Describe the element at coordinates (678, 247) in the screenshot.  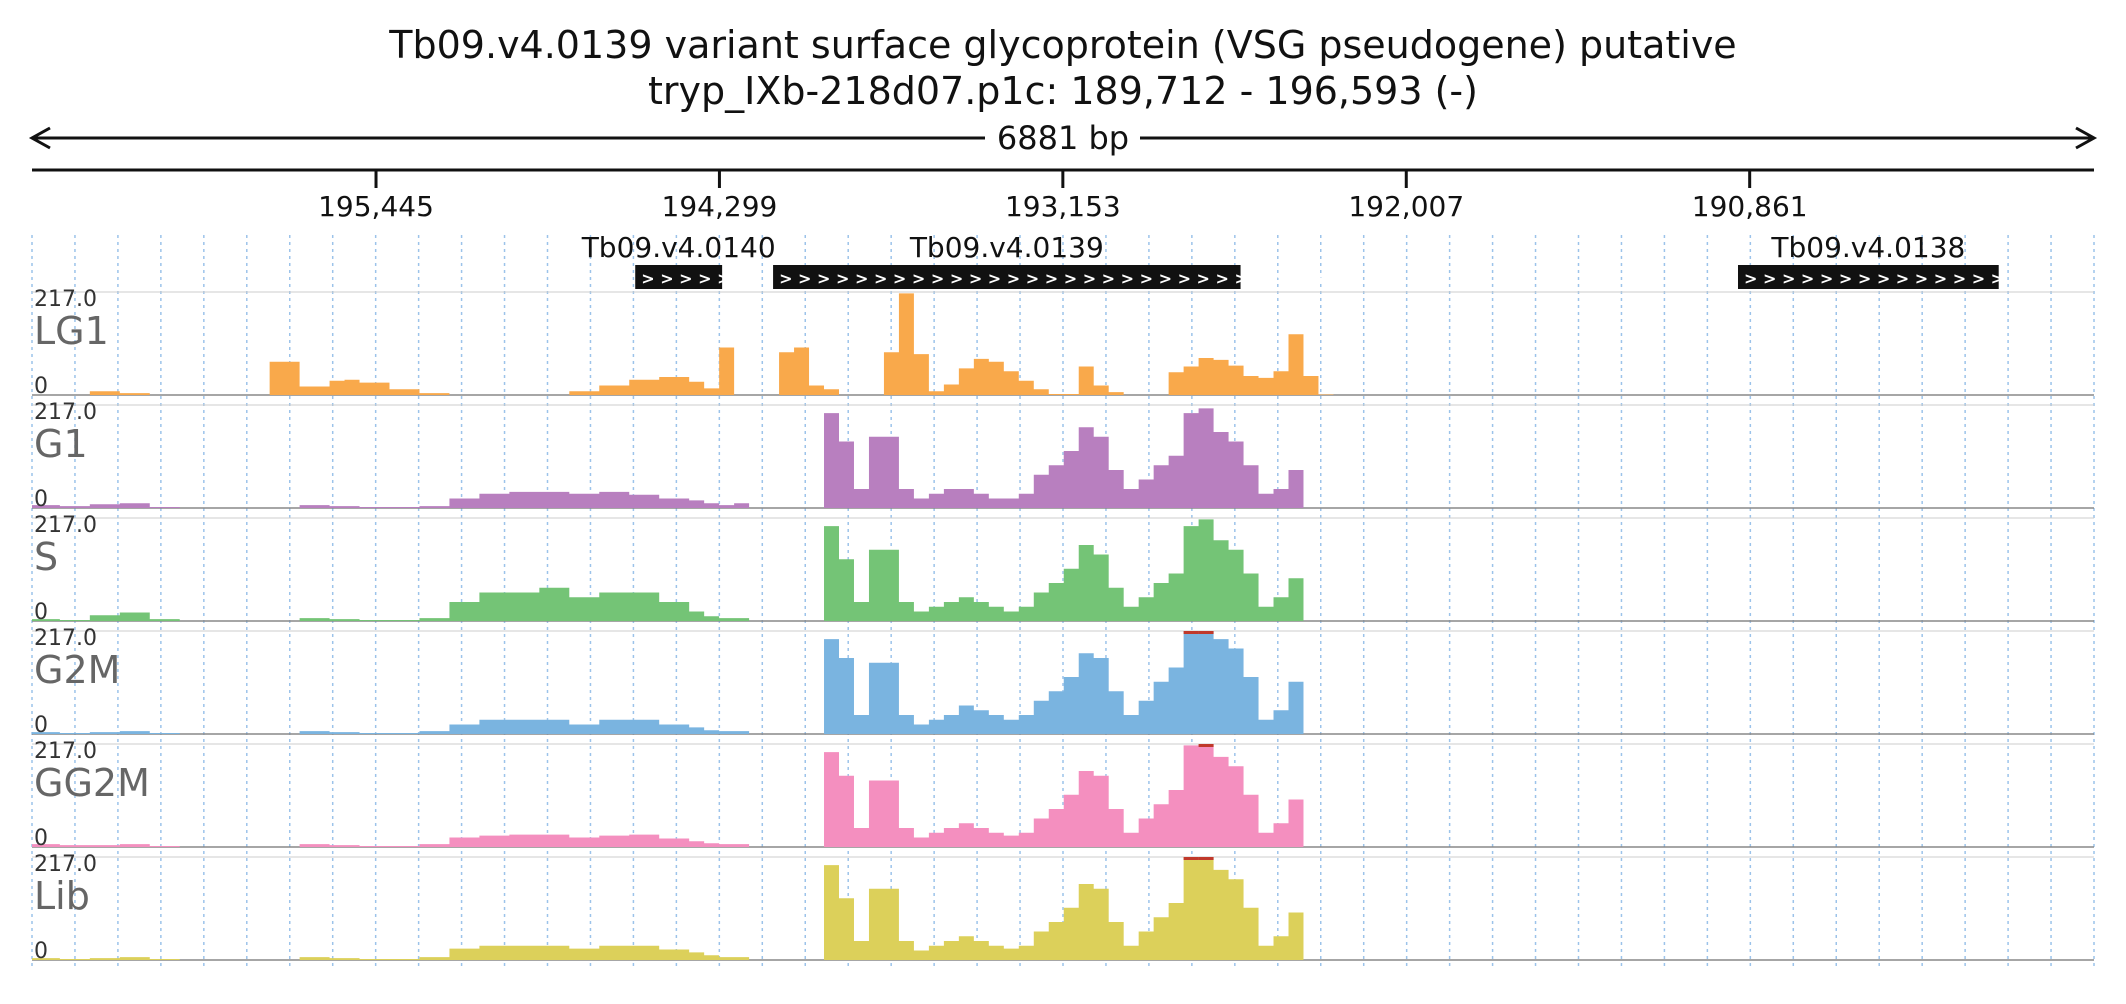
I see `gene-label: Tb09.v4.0140` at that location.